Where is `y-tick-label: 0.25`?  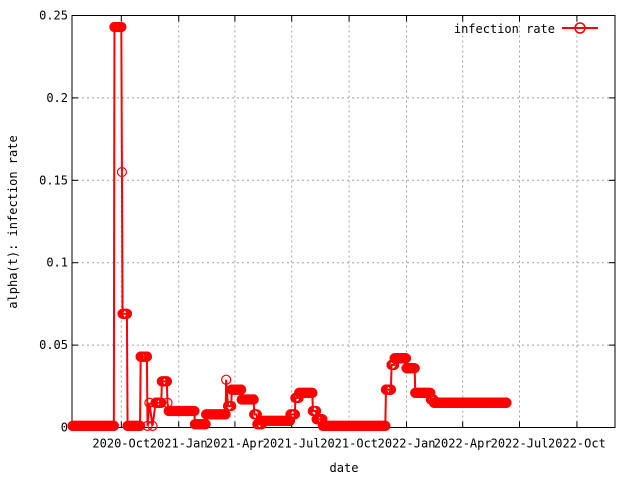 y-tick-label: 0.25 is located at coordinates (53, 16).